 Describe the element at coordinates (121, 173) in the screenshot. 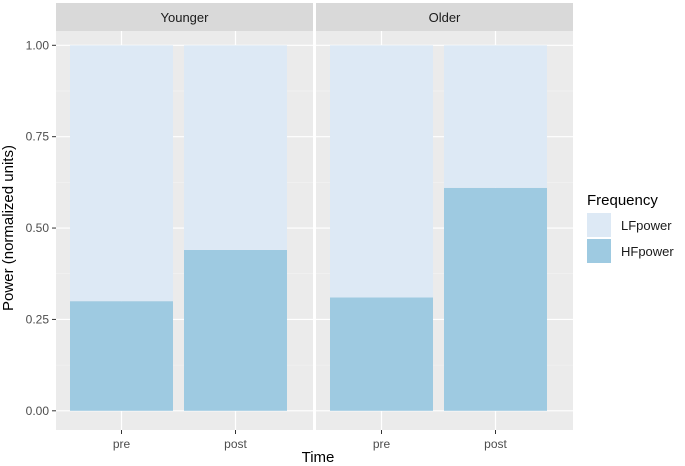

I see `bar-lfpower-younger-pre` at that location.